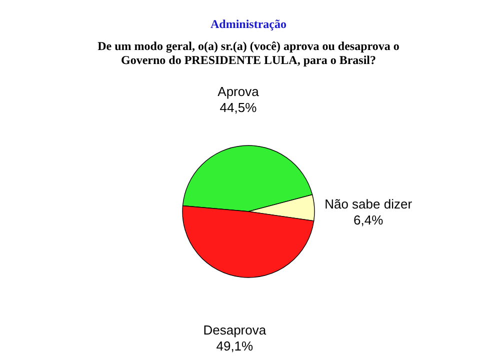 Image resolution: width=497 pixels, height=357 pixels. What do you see at coordinates (368, 204) in the screenshot?
I see `slice-label: Não sabe dizer` at bounding box center [368, 204].